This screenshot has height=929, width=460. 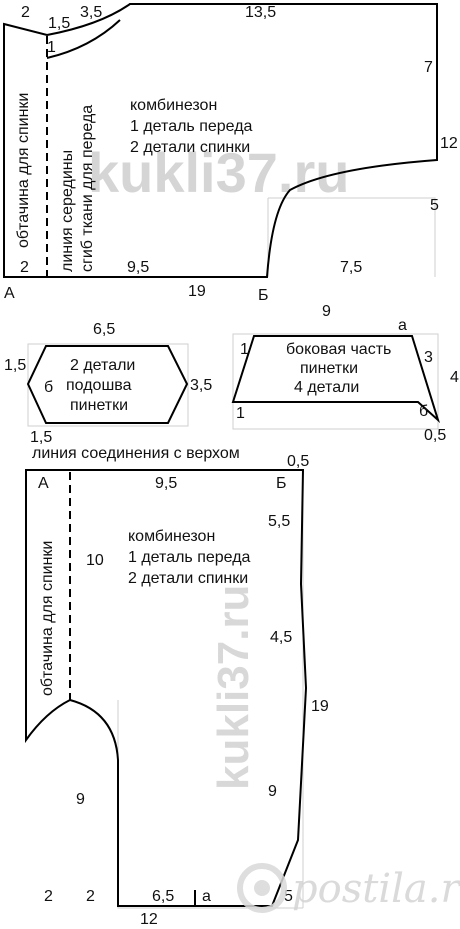 I want to click on side-label-3: 4 детали, so click(x=326, y=387).